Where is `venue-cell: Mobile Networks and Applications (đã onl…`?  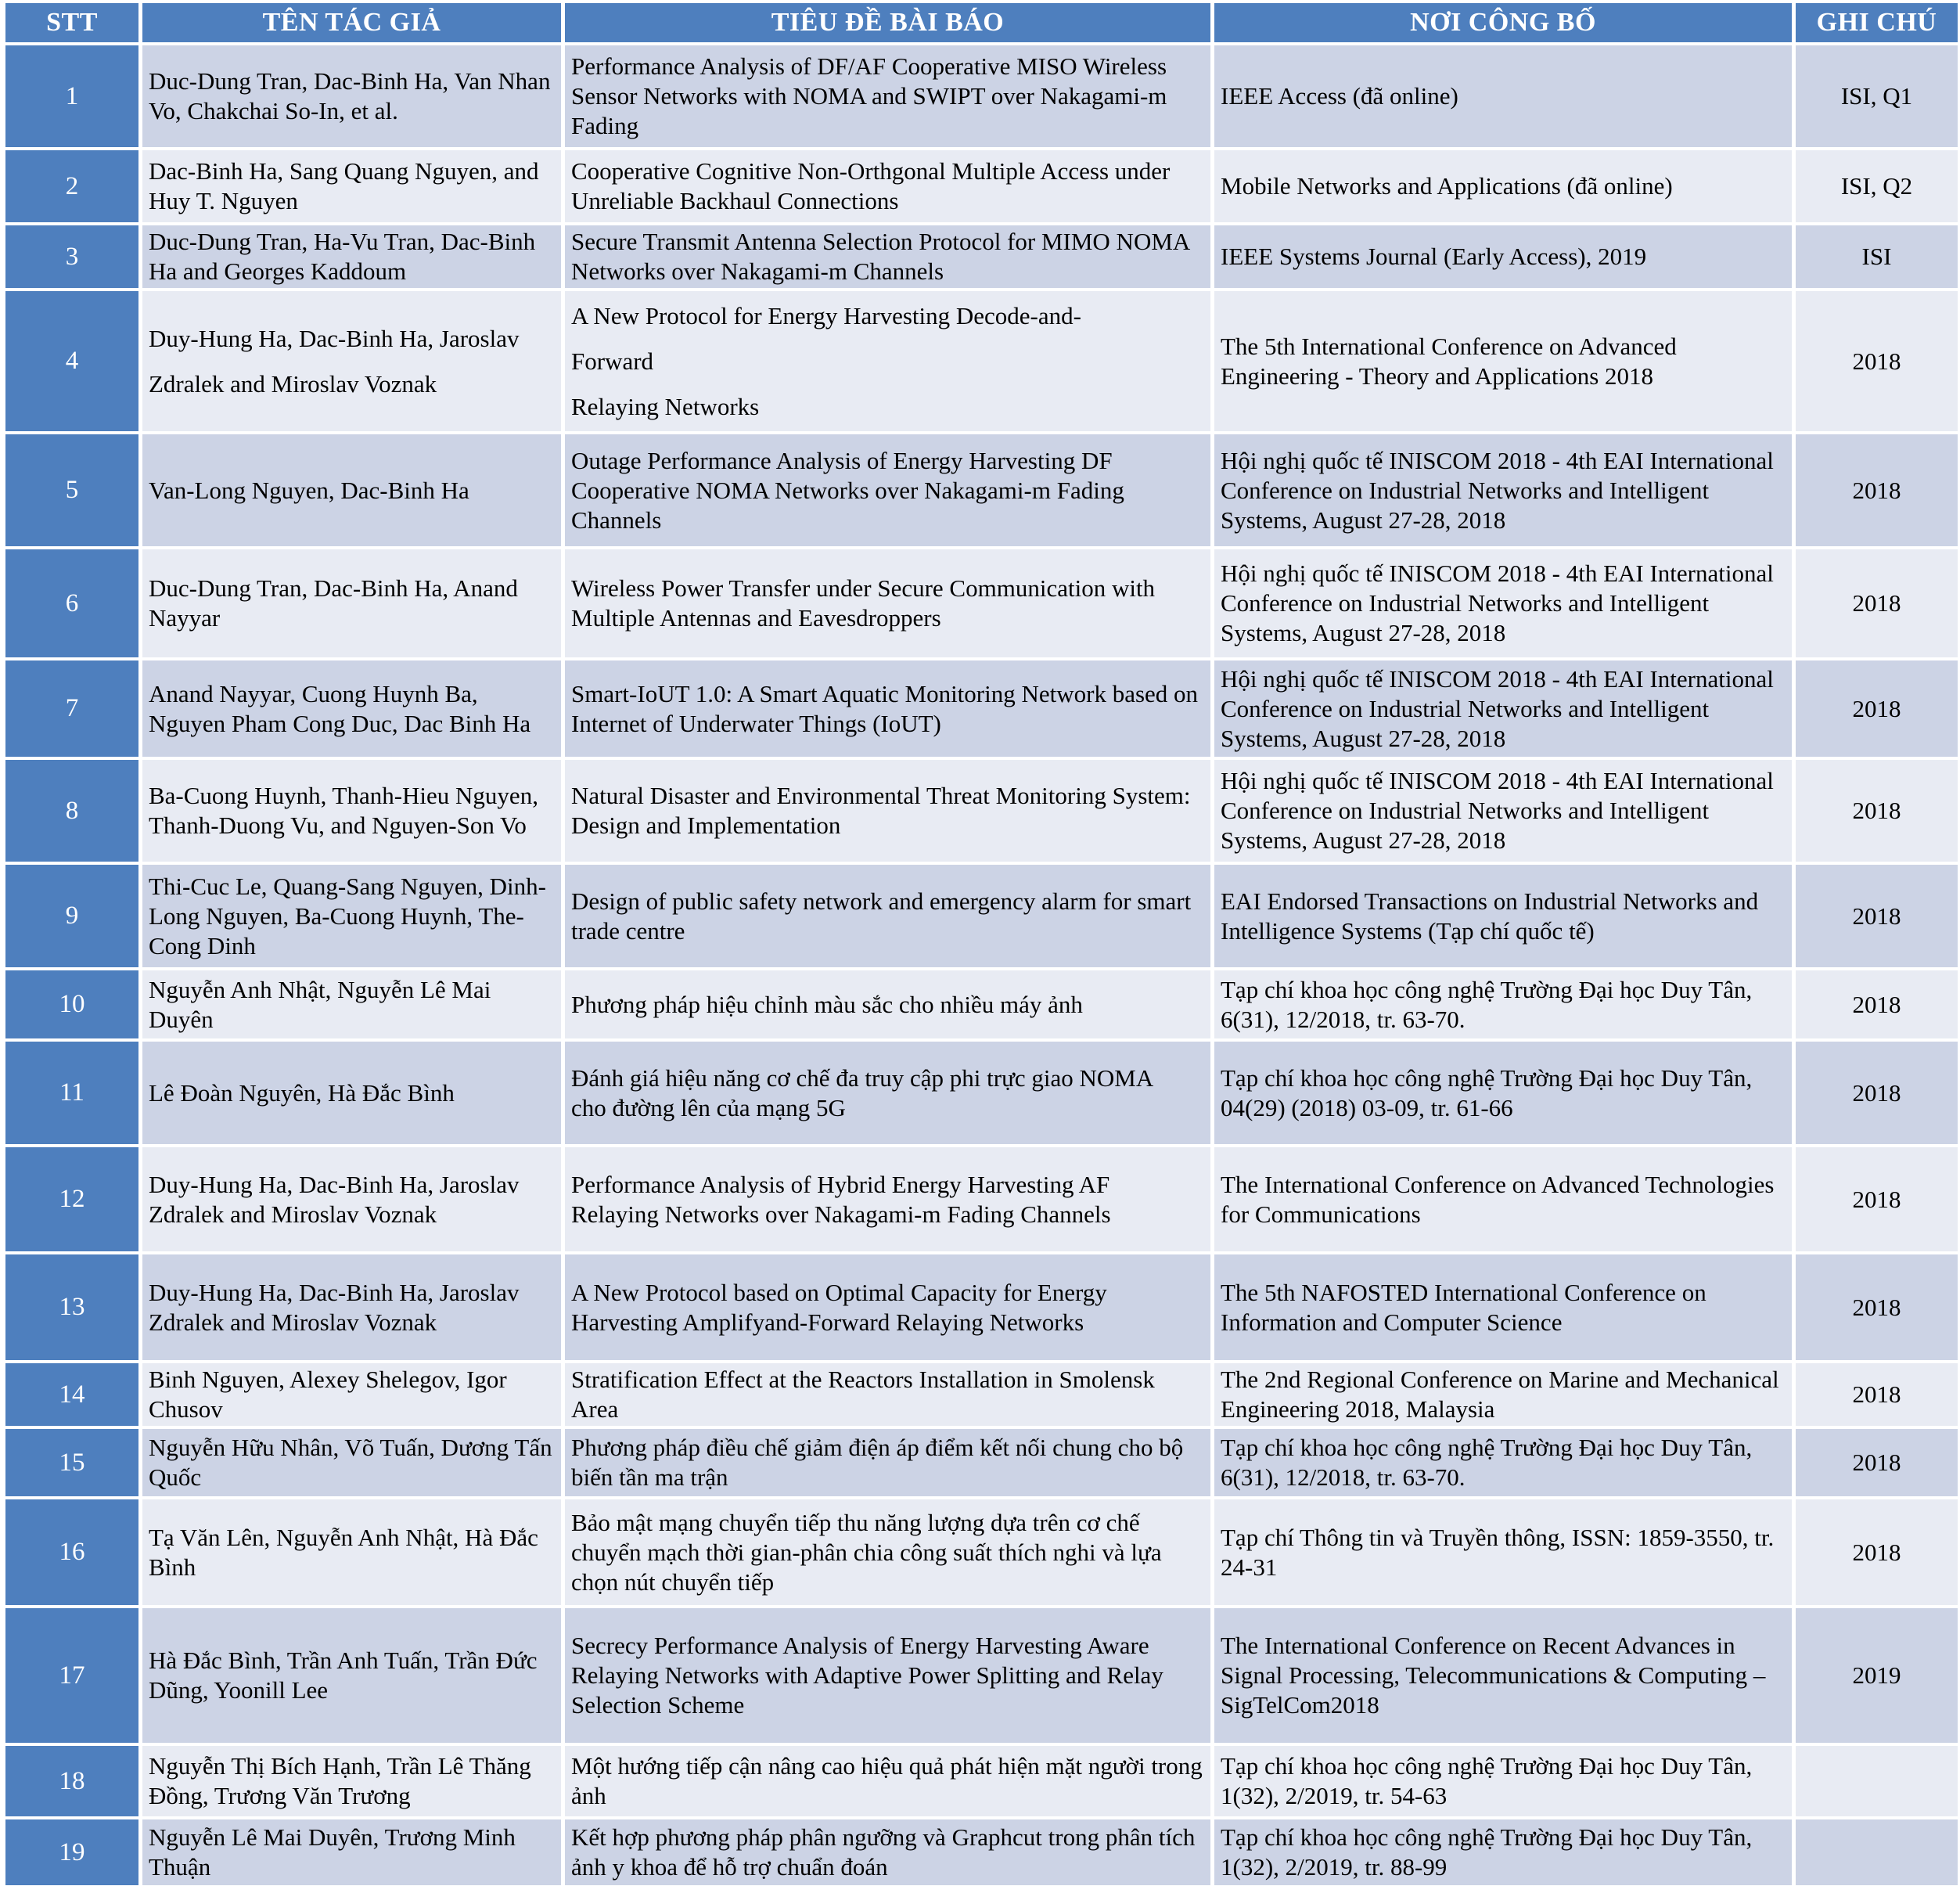
venue-cell: Mobile Networks and Applications (đã onl… is located at coordinates (1503, 186).